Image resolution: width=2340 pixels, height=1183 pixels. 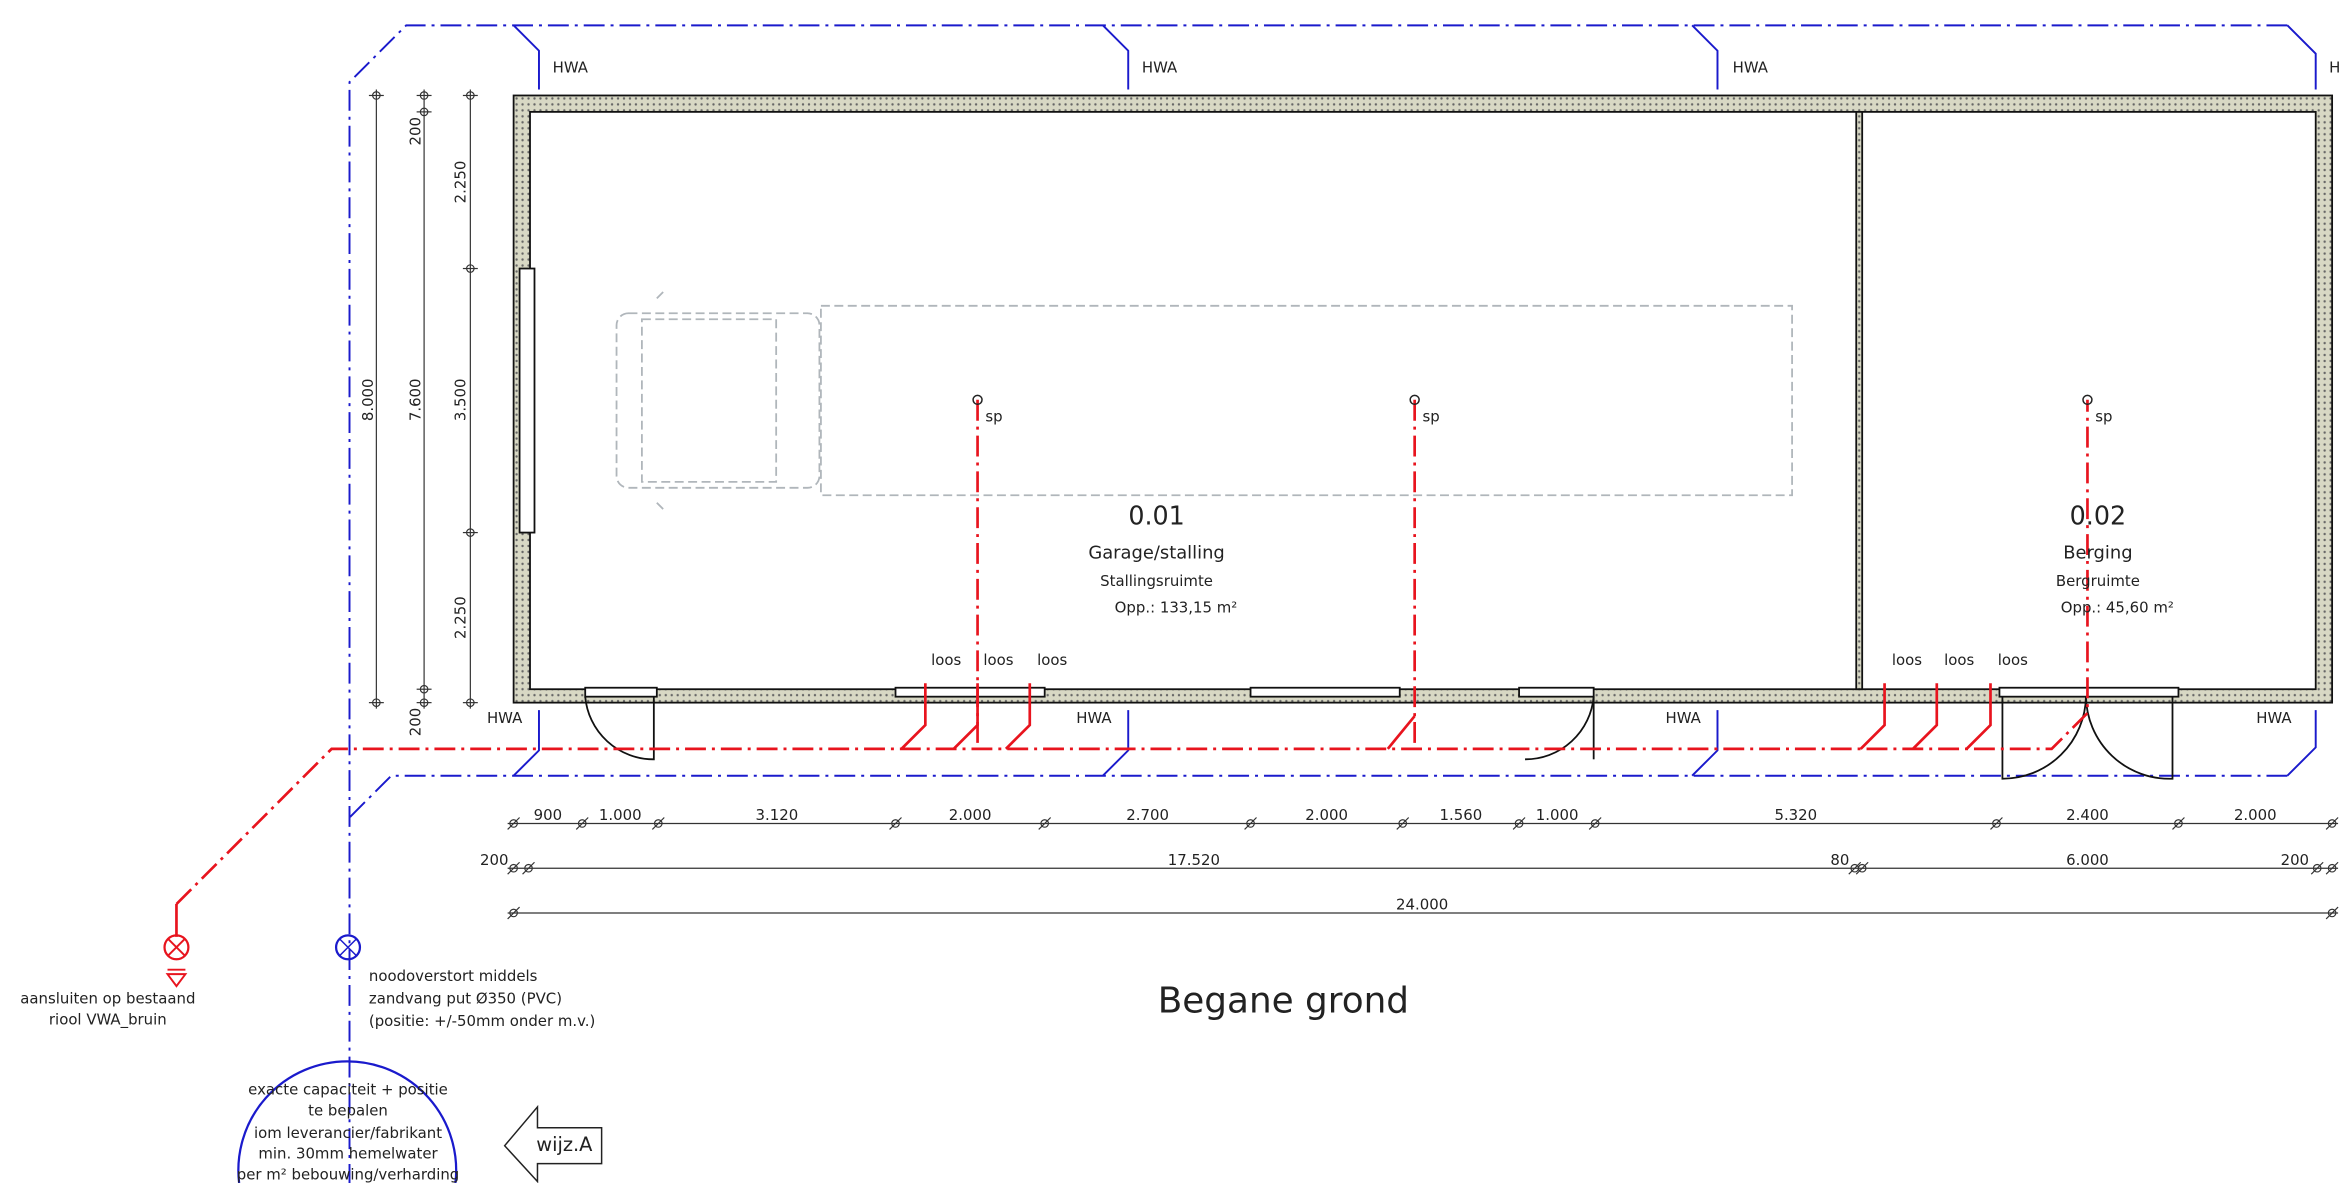 What do you see at coordinates (348, 1174) in the screenshot?
I see `note-text: per m² bebouwing/verharding` at bounding box center [348, 1174].